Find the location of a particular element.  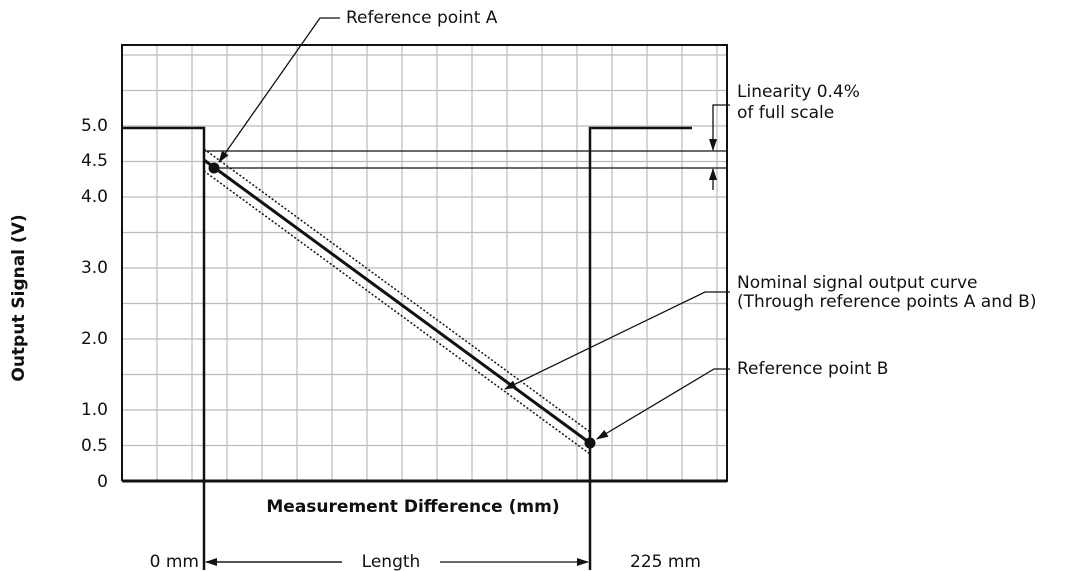

label-reference-a: Reference point A is located at coordinates (422, 18).